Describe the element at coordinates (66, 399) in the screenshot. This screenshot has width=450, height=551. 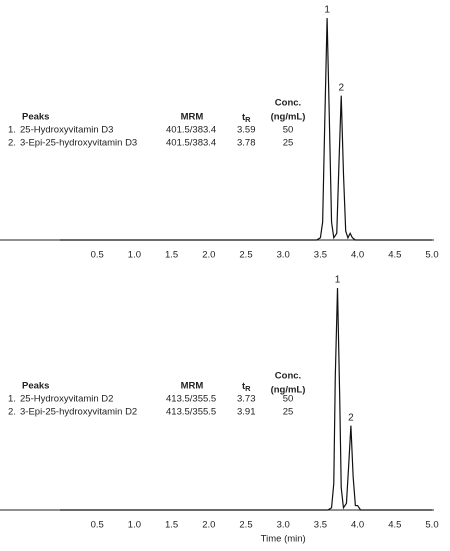
I see `peak-name: 25-Hydroxyvitamin D2` at that location.